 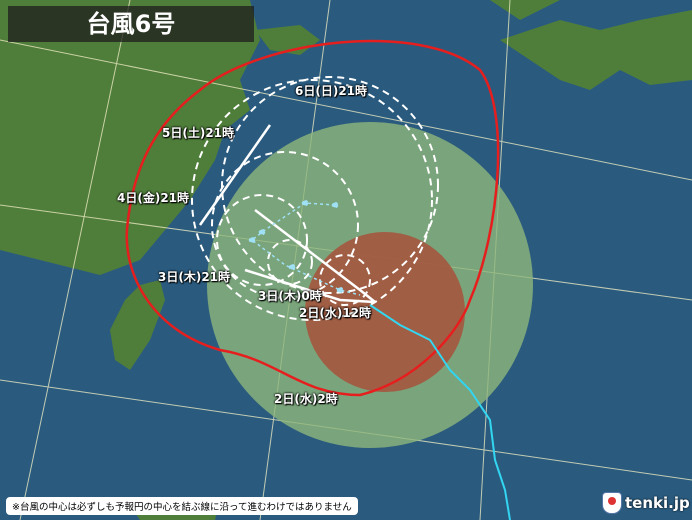 What do you see at coordinates (385, 312) in the screenshot?
I see `storm-area` at bounding box center [385, 312].